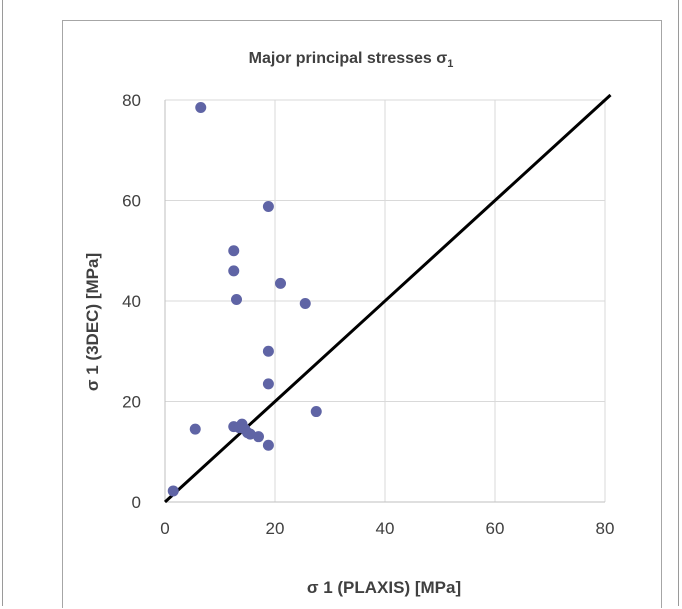  What do you see at coordinates (385, 528) in the screenshot?
I see `x-tick-label: 40` at bounding box center [385, 528].